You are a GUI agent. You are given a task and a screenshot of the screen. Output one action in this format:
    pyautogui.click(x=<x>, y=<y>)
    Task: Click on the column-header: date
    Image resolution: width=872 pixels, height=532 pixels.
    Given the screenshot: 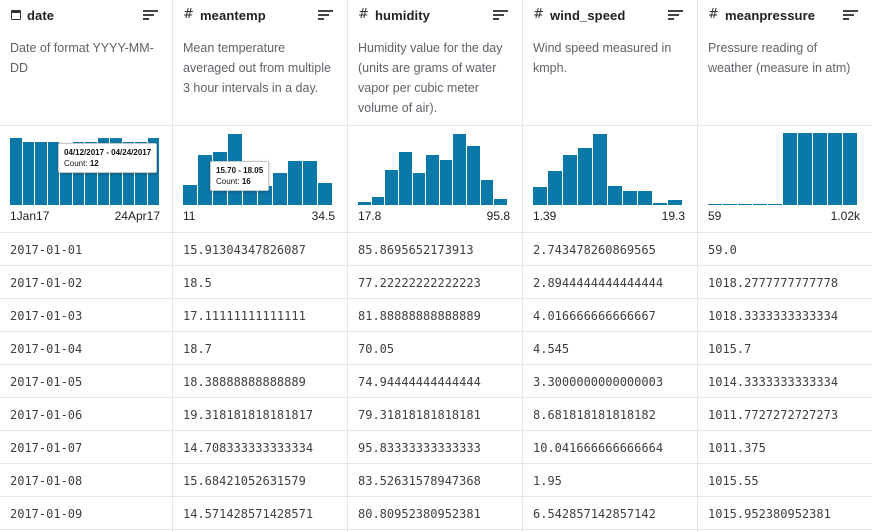 What is the action you would take?
    pyautogui.click(x=86, y=16)
    